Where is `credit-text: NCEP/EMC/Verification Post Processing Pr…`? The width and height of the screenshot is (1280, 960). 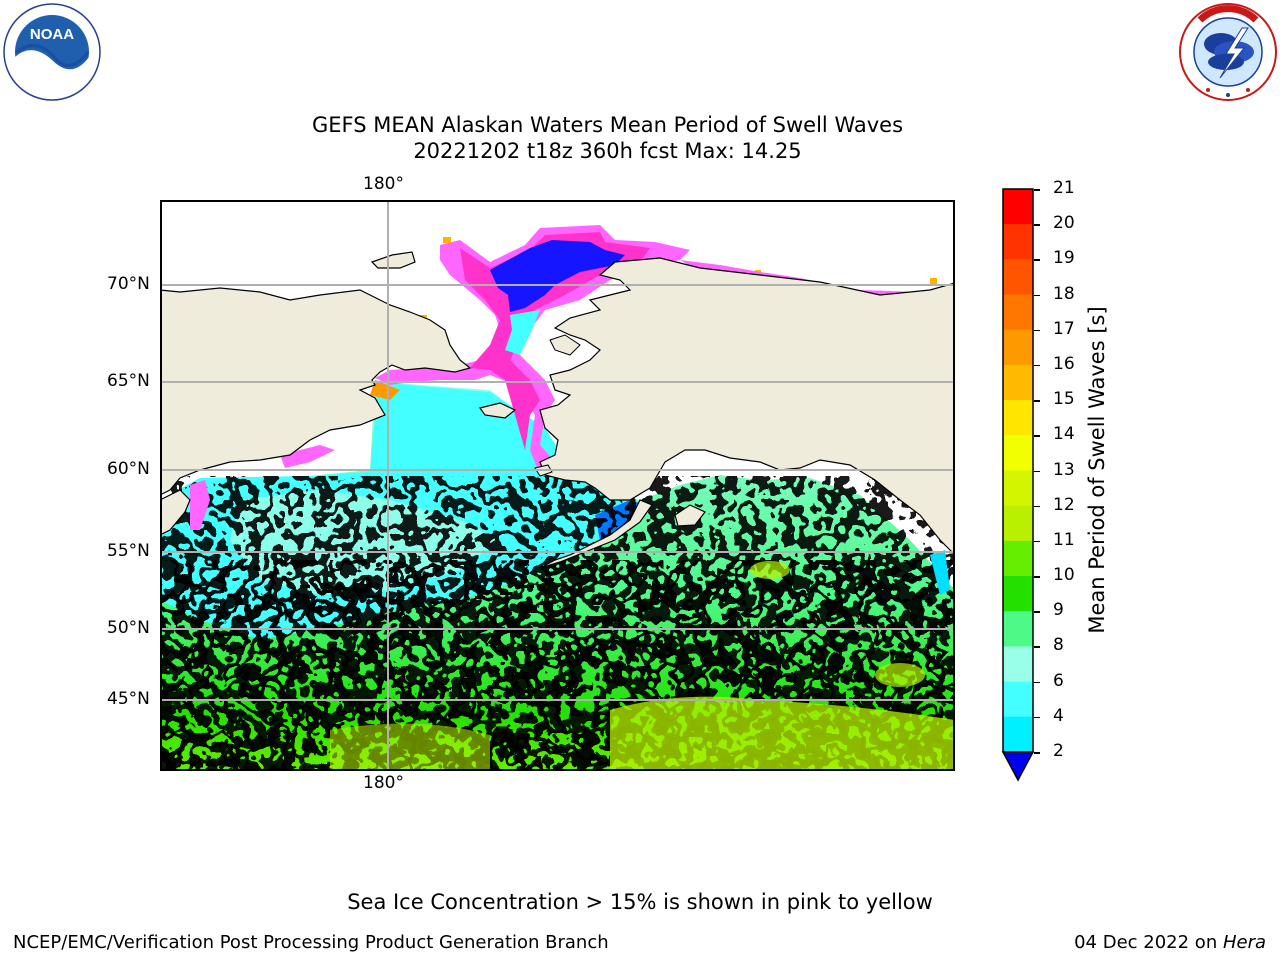 credit-text: NCEP/EMC/Verification Post Processing Pr… is located at coordinates (311, 942).